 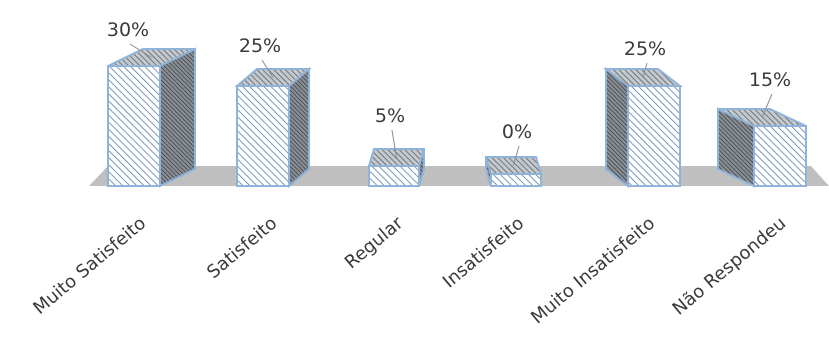 What do you see at coordinates (593, 271) in the screenshot?
I see `category-label: Muito Insatisfeito` at bounding box center [593, 271].